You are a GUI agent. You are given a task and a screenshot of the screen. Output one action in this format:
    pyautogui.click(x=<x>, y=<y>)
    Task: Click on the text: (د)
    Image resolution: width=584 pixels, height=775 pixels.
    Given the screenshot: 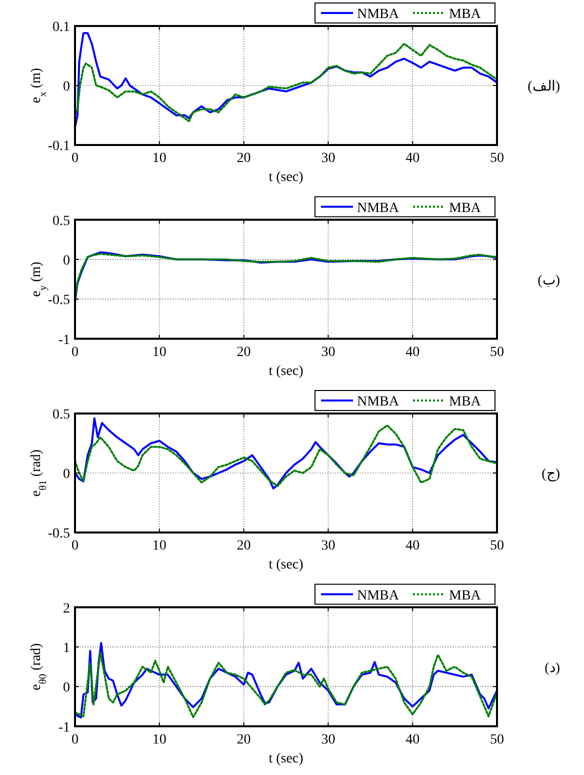 What is the action you would take?
    pyautogui.click(x=552, y=668)
    